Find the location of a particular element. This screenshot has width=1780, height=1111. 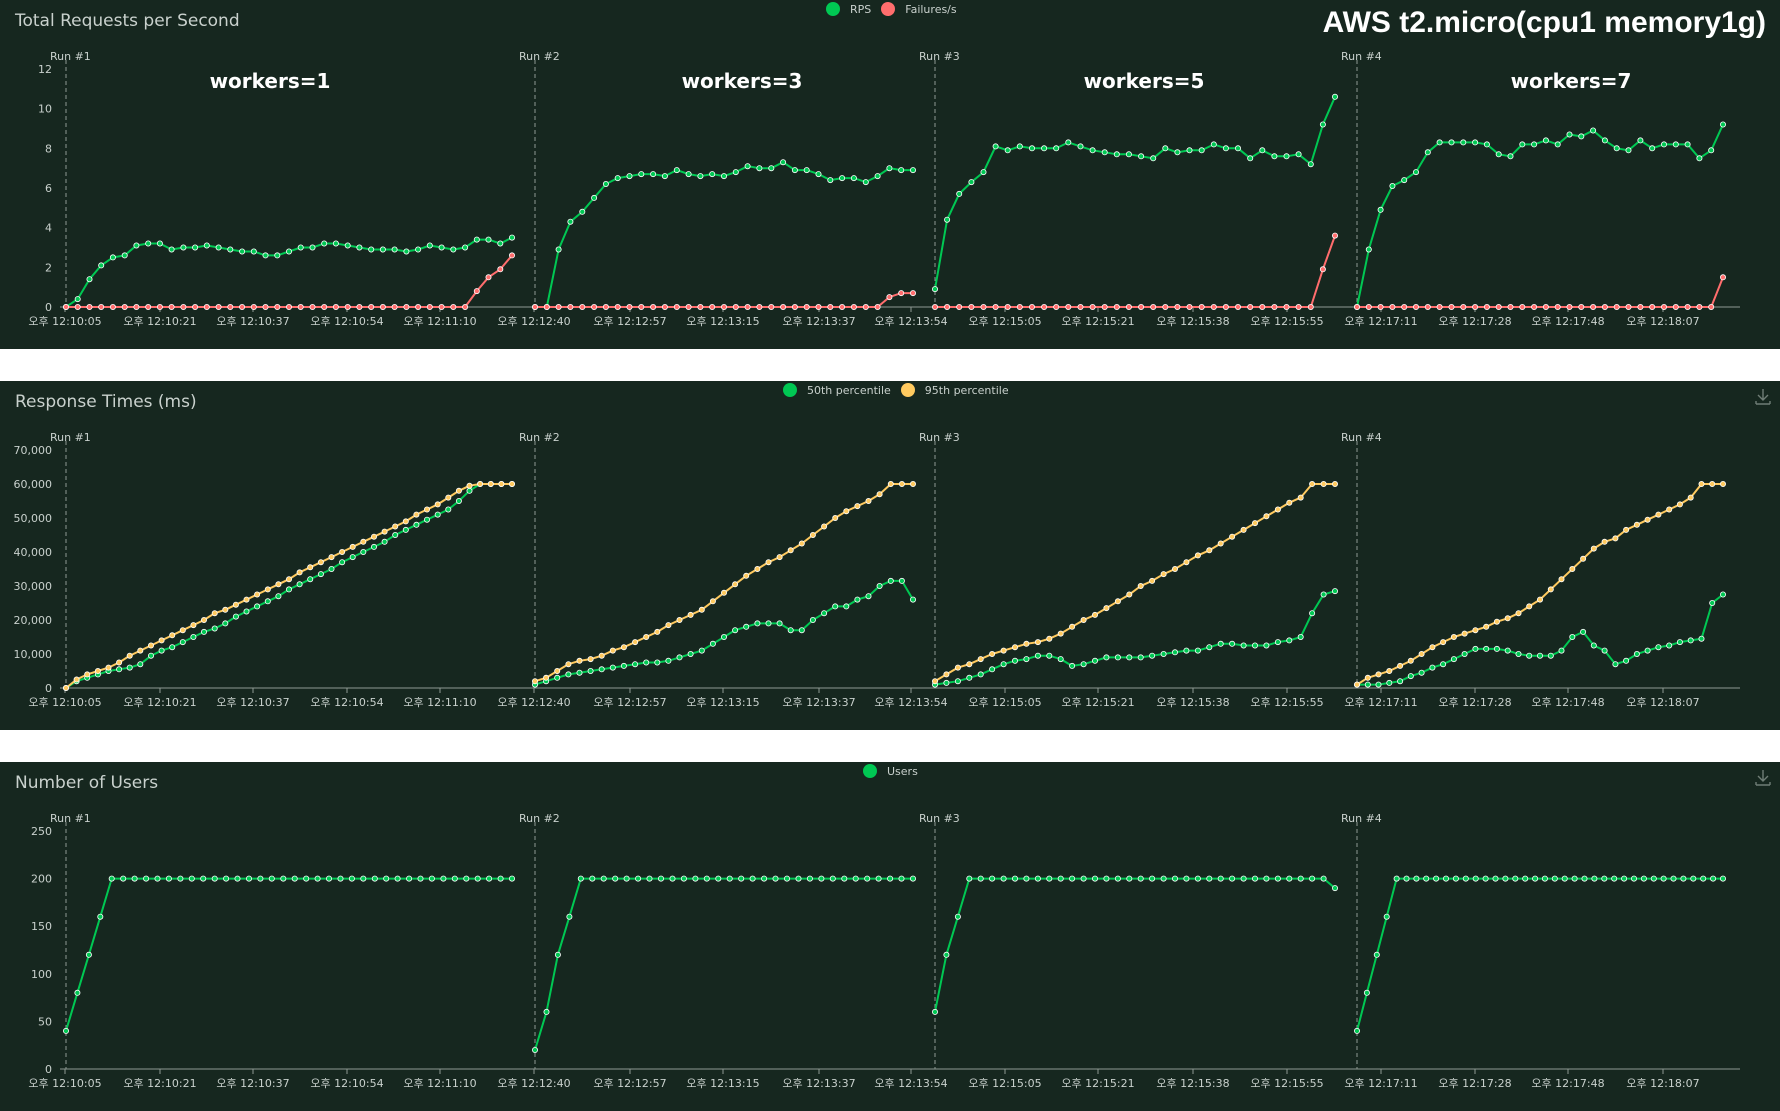

legend-item: RPS is located at coordinates (848, 9).